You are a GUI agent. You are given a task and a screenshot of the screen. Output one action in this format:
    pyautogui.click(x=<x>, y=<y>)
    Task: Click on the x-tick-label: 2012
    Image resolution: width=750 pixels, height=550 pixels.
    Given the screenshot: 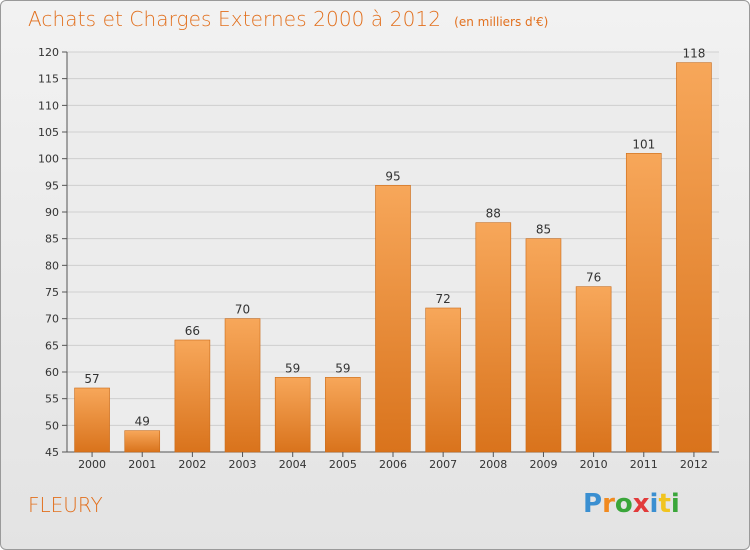 What is the action you would take?
    pyautogui.click(x=694, y=464)
    